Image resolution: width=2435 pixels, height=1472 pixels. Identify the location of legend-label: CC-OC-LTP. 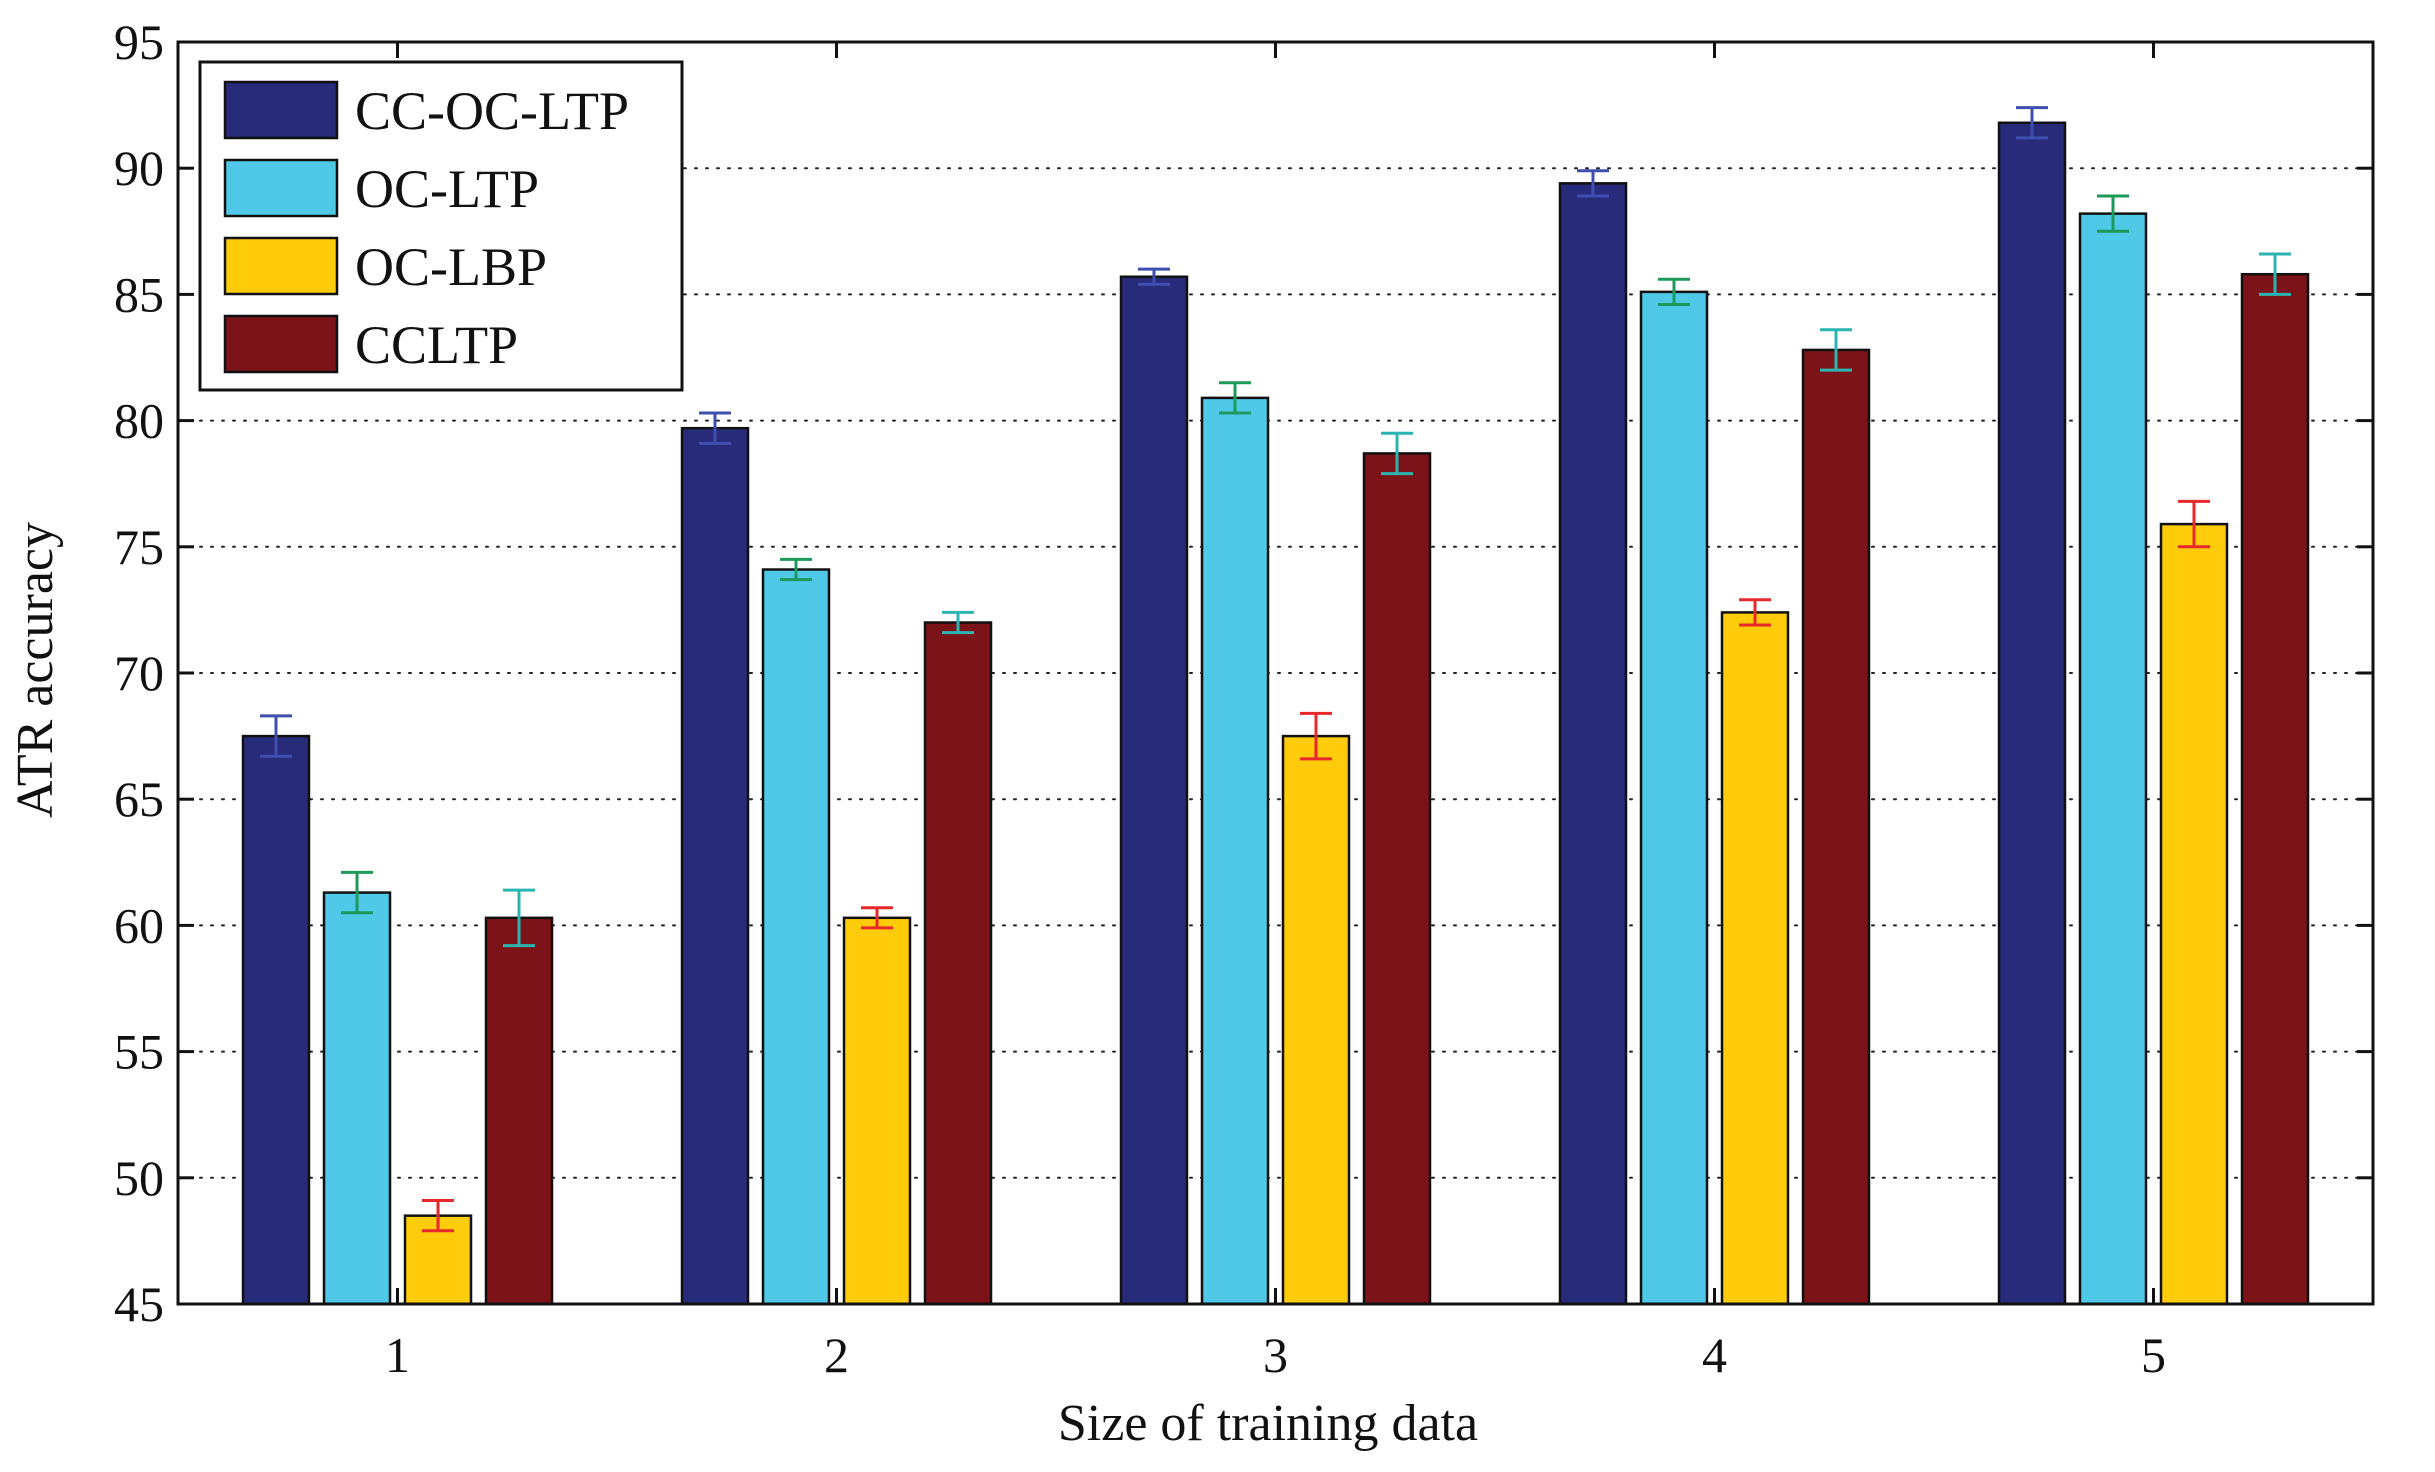
(492, 111).